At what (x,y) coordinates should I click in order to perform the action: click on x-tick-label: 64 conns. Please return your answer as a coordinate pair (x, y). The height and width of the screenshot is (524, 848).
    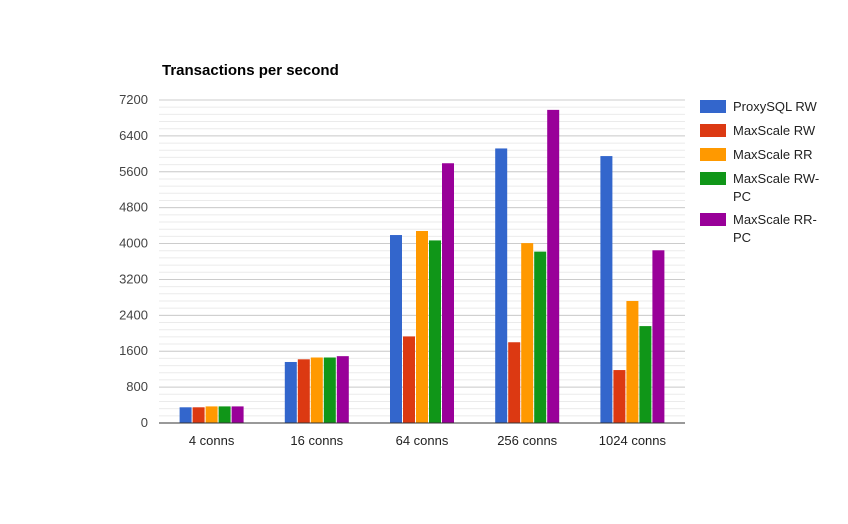
    Looking at the image, I should click on (422, 440).